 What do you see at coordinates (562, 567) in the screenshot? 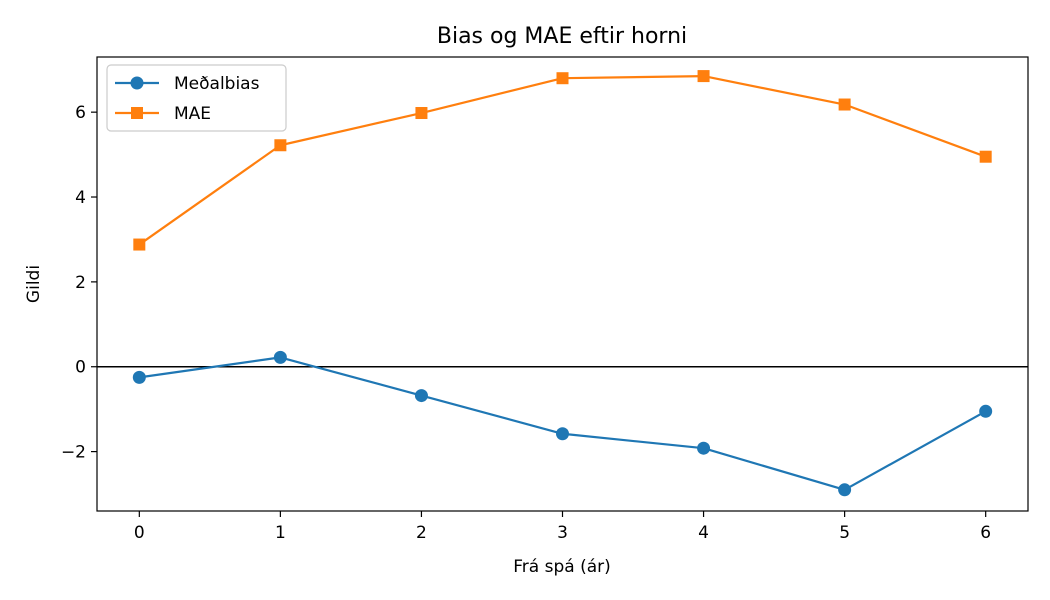
I see `x-axis-label: Frá spá (ár)` at bounding box center [562, 567].